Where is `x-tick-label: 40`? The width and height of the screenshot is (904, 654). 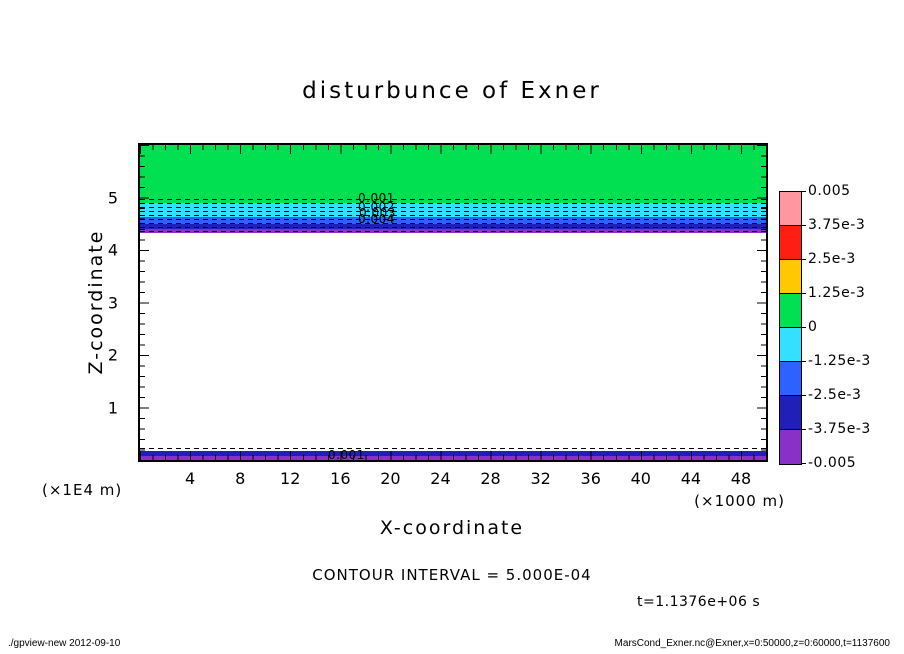 x-tick-label: 40 is located at coordinates (640, 478).